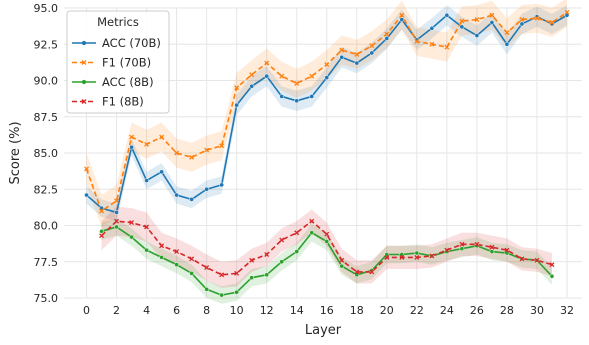 The image size is (589, 345). What do you see at coordinates (297, 310) in the screenshot?
I see `x-tick-label: 14` at bounding box center [297, 310].